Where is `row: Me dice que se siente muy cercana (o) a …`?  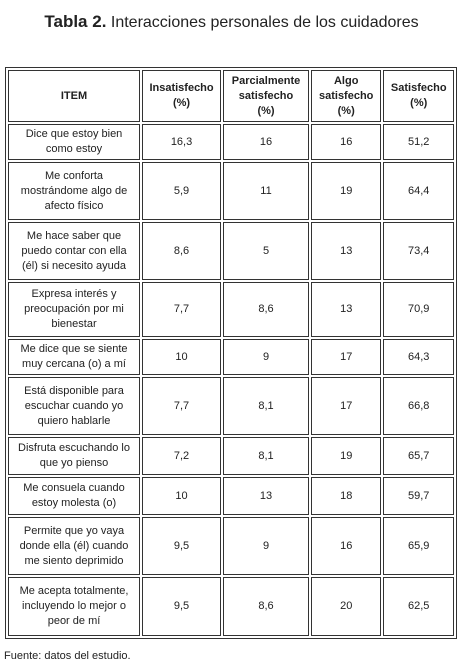
row: Me dice que se siente muy cercana (o) a … is located at coordinates (231, 357).